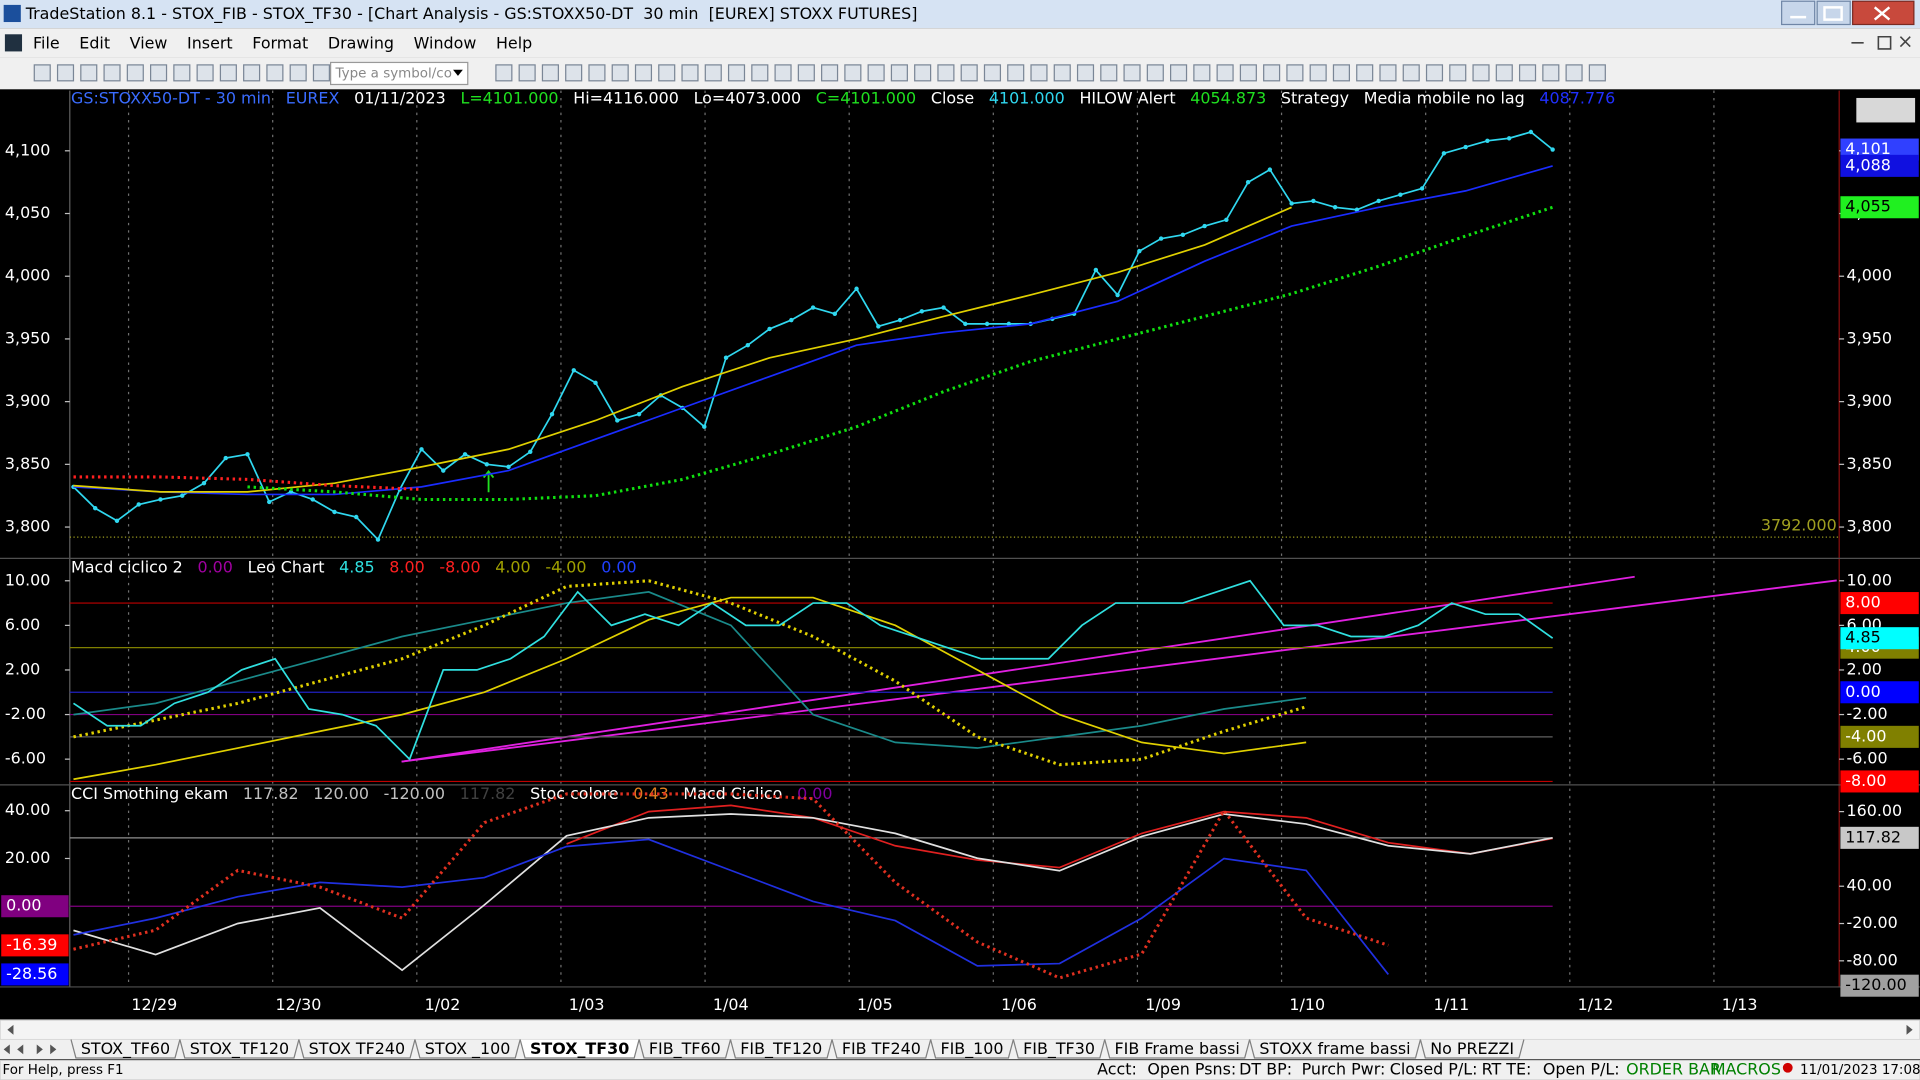  I want to click on menu-item: Format, so click(280, 43).